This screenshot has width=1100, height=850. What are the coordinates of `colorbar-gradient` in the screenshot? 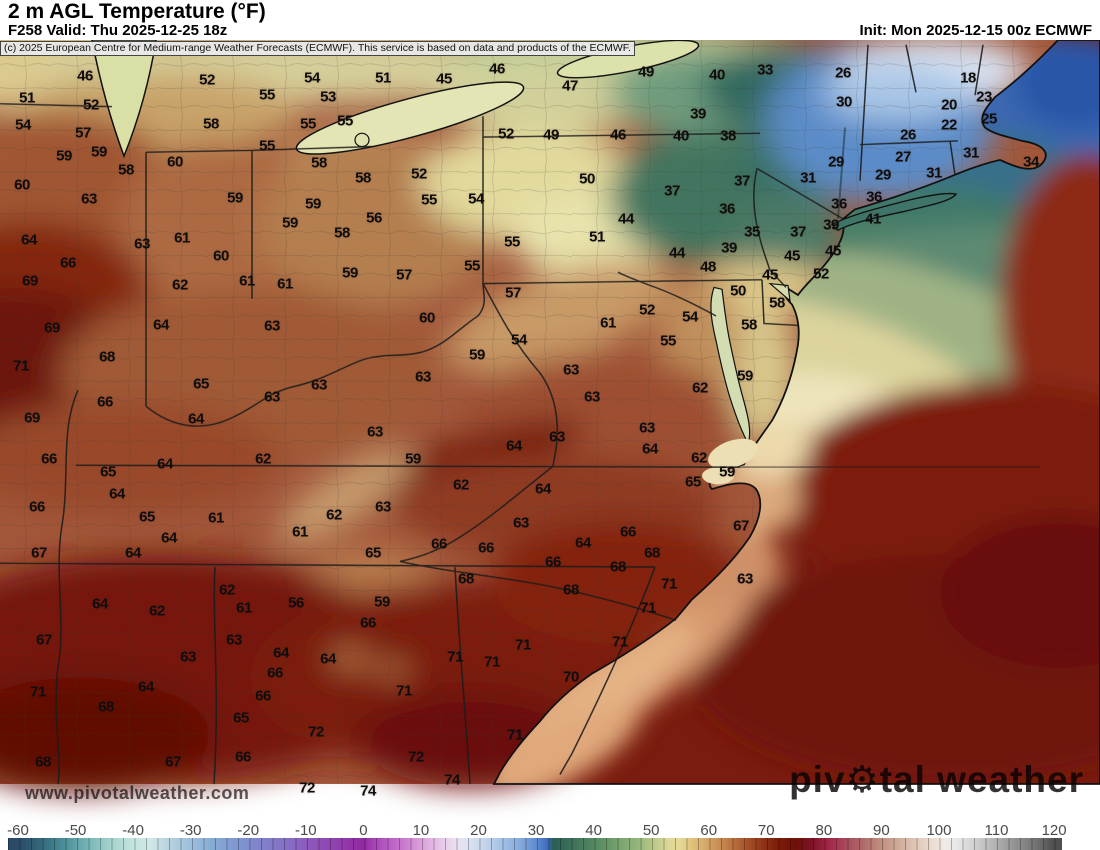 It's located at (535, 844).